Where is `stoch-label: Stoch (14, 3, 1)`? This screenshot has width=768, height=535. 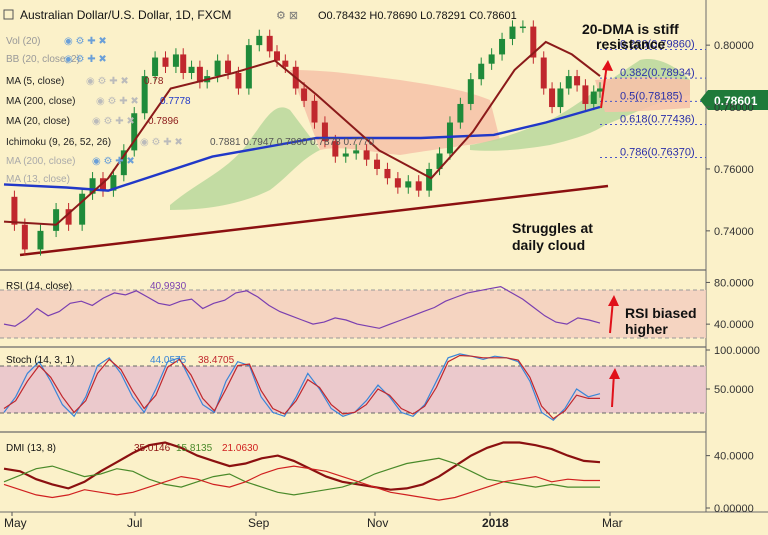 stoch-label: Stoch (14, 3, 1) is located at coordinates (40, 360).